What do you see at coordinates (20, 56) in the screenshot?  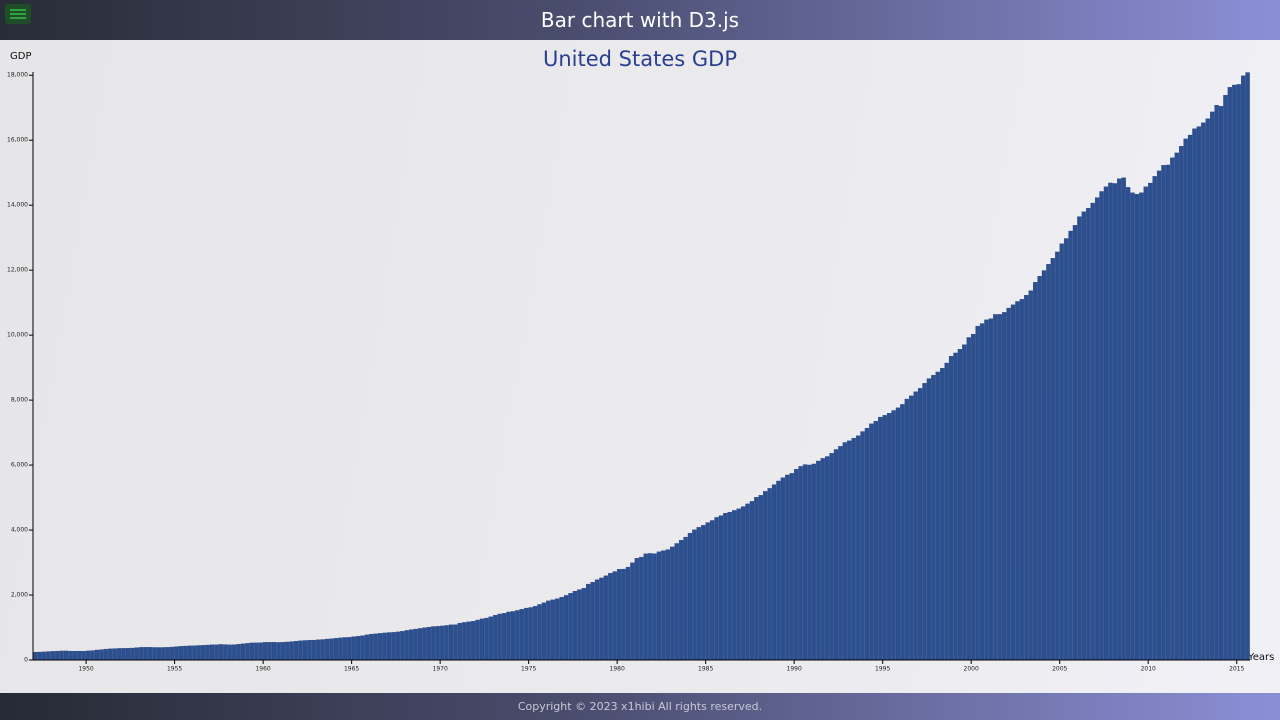 I see `y-axis-label: GDP` at bounding box center [20, 56].